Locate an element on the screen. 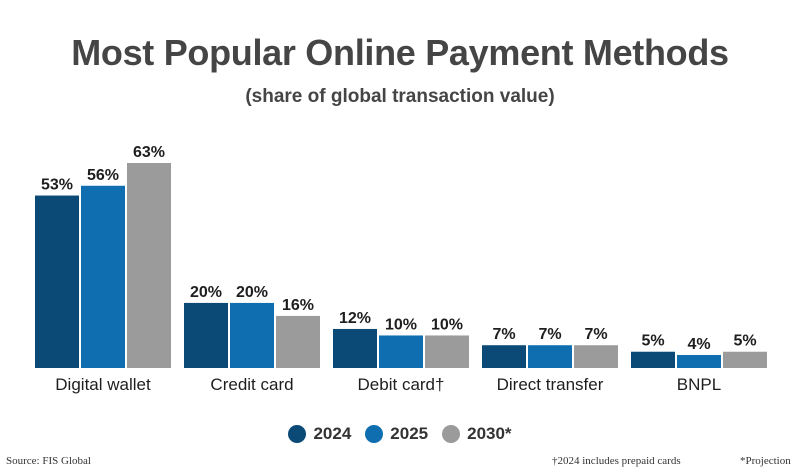  legend-swatch-2030 is located at coordinates (451, 434).